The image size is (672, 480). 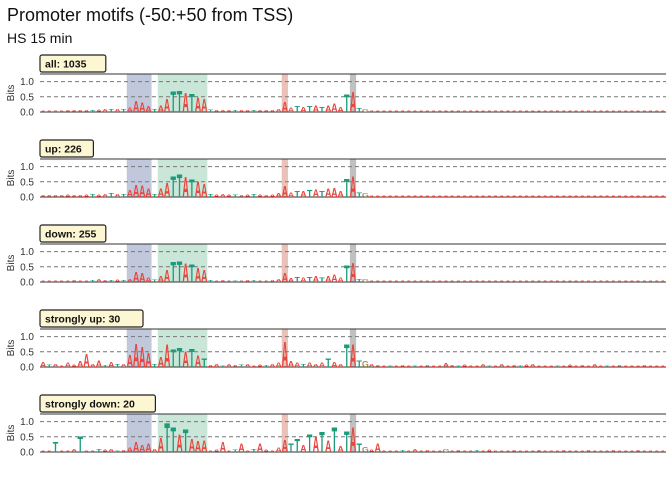 What do you see at coordinates (27, 352) in the screenshot?
I see `y-tick-label: 0.5` at bounding box center [27, 352].